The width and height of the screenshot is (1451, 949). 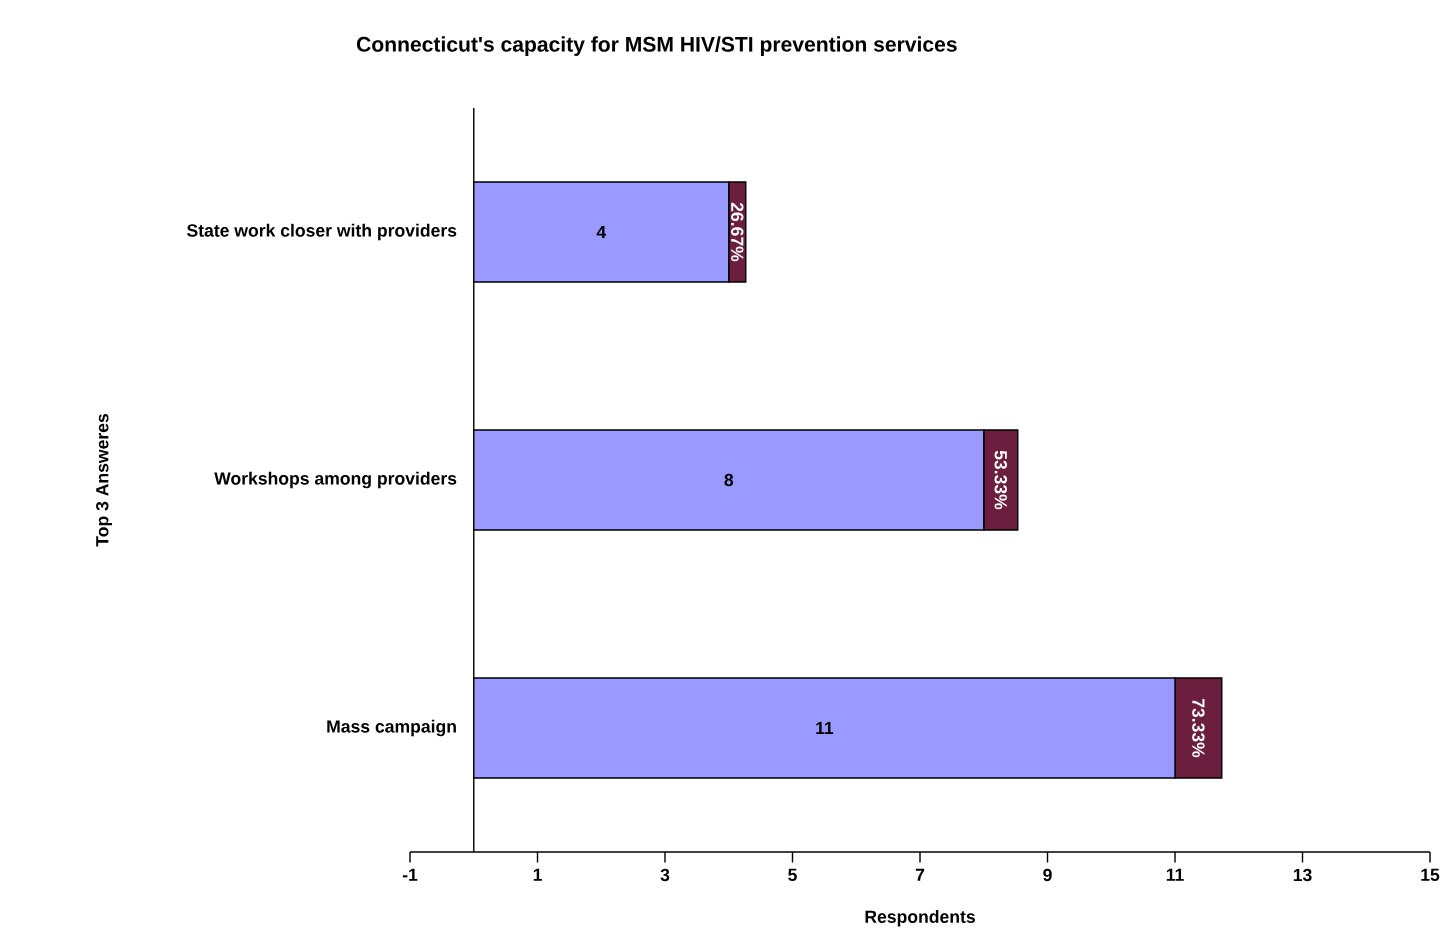 I want to click on x-tick-label: 9, so click(x=1047, y=875).